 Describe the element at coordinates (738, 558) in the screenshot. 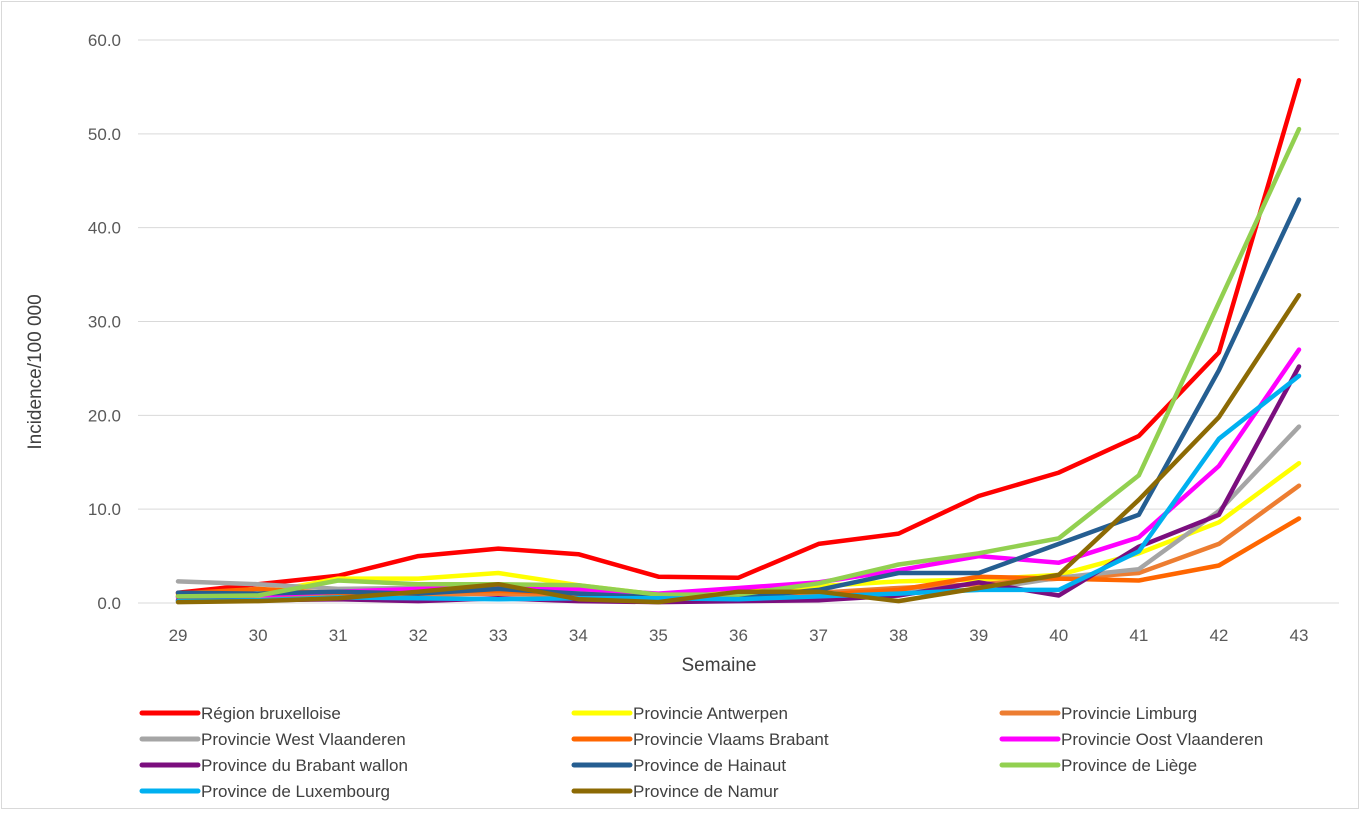

I see `series-line` at that location.